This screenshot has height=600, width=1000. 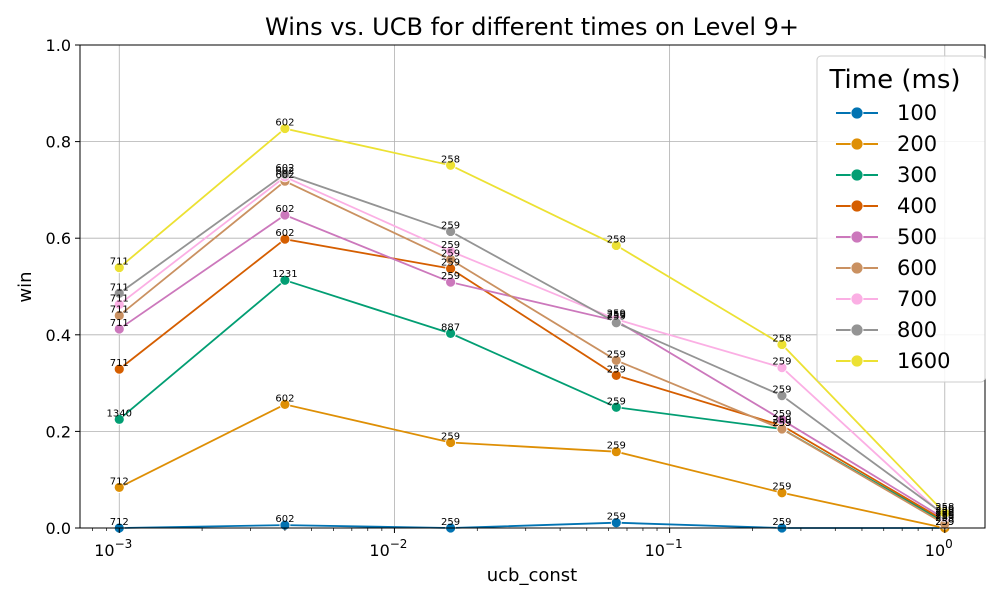 What do you see at coordinates (119, 522) in the screenshot?
I see `data-label-100: 712` at bounding box center [119, 522].